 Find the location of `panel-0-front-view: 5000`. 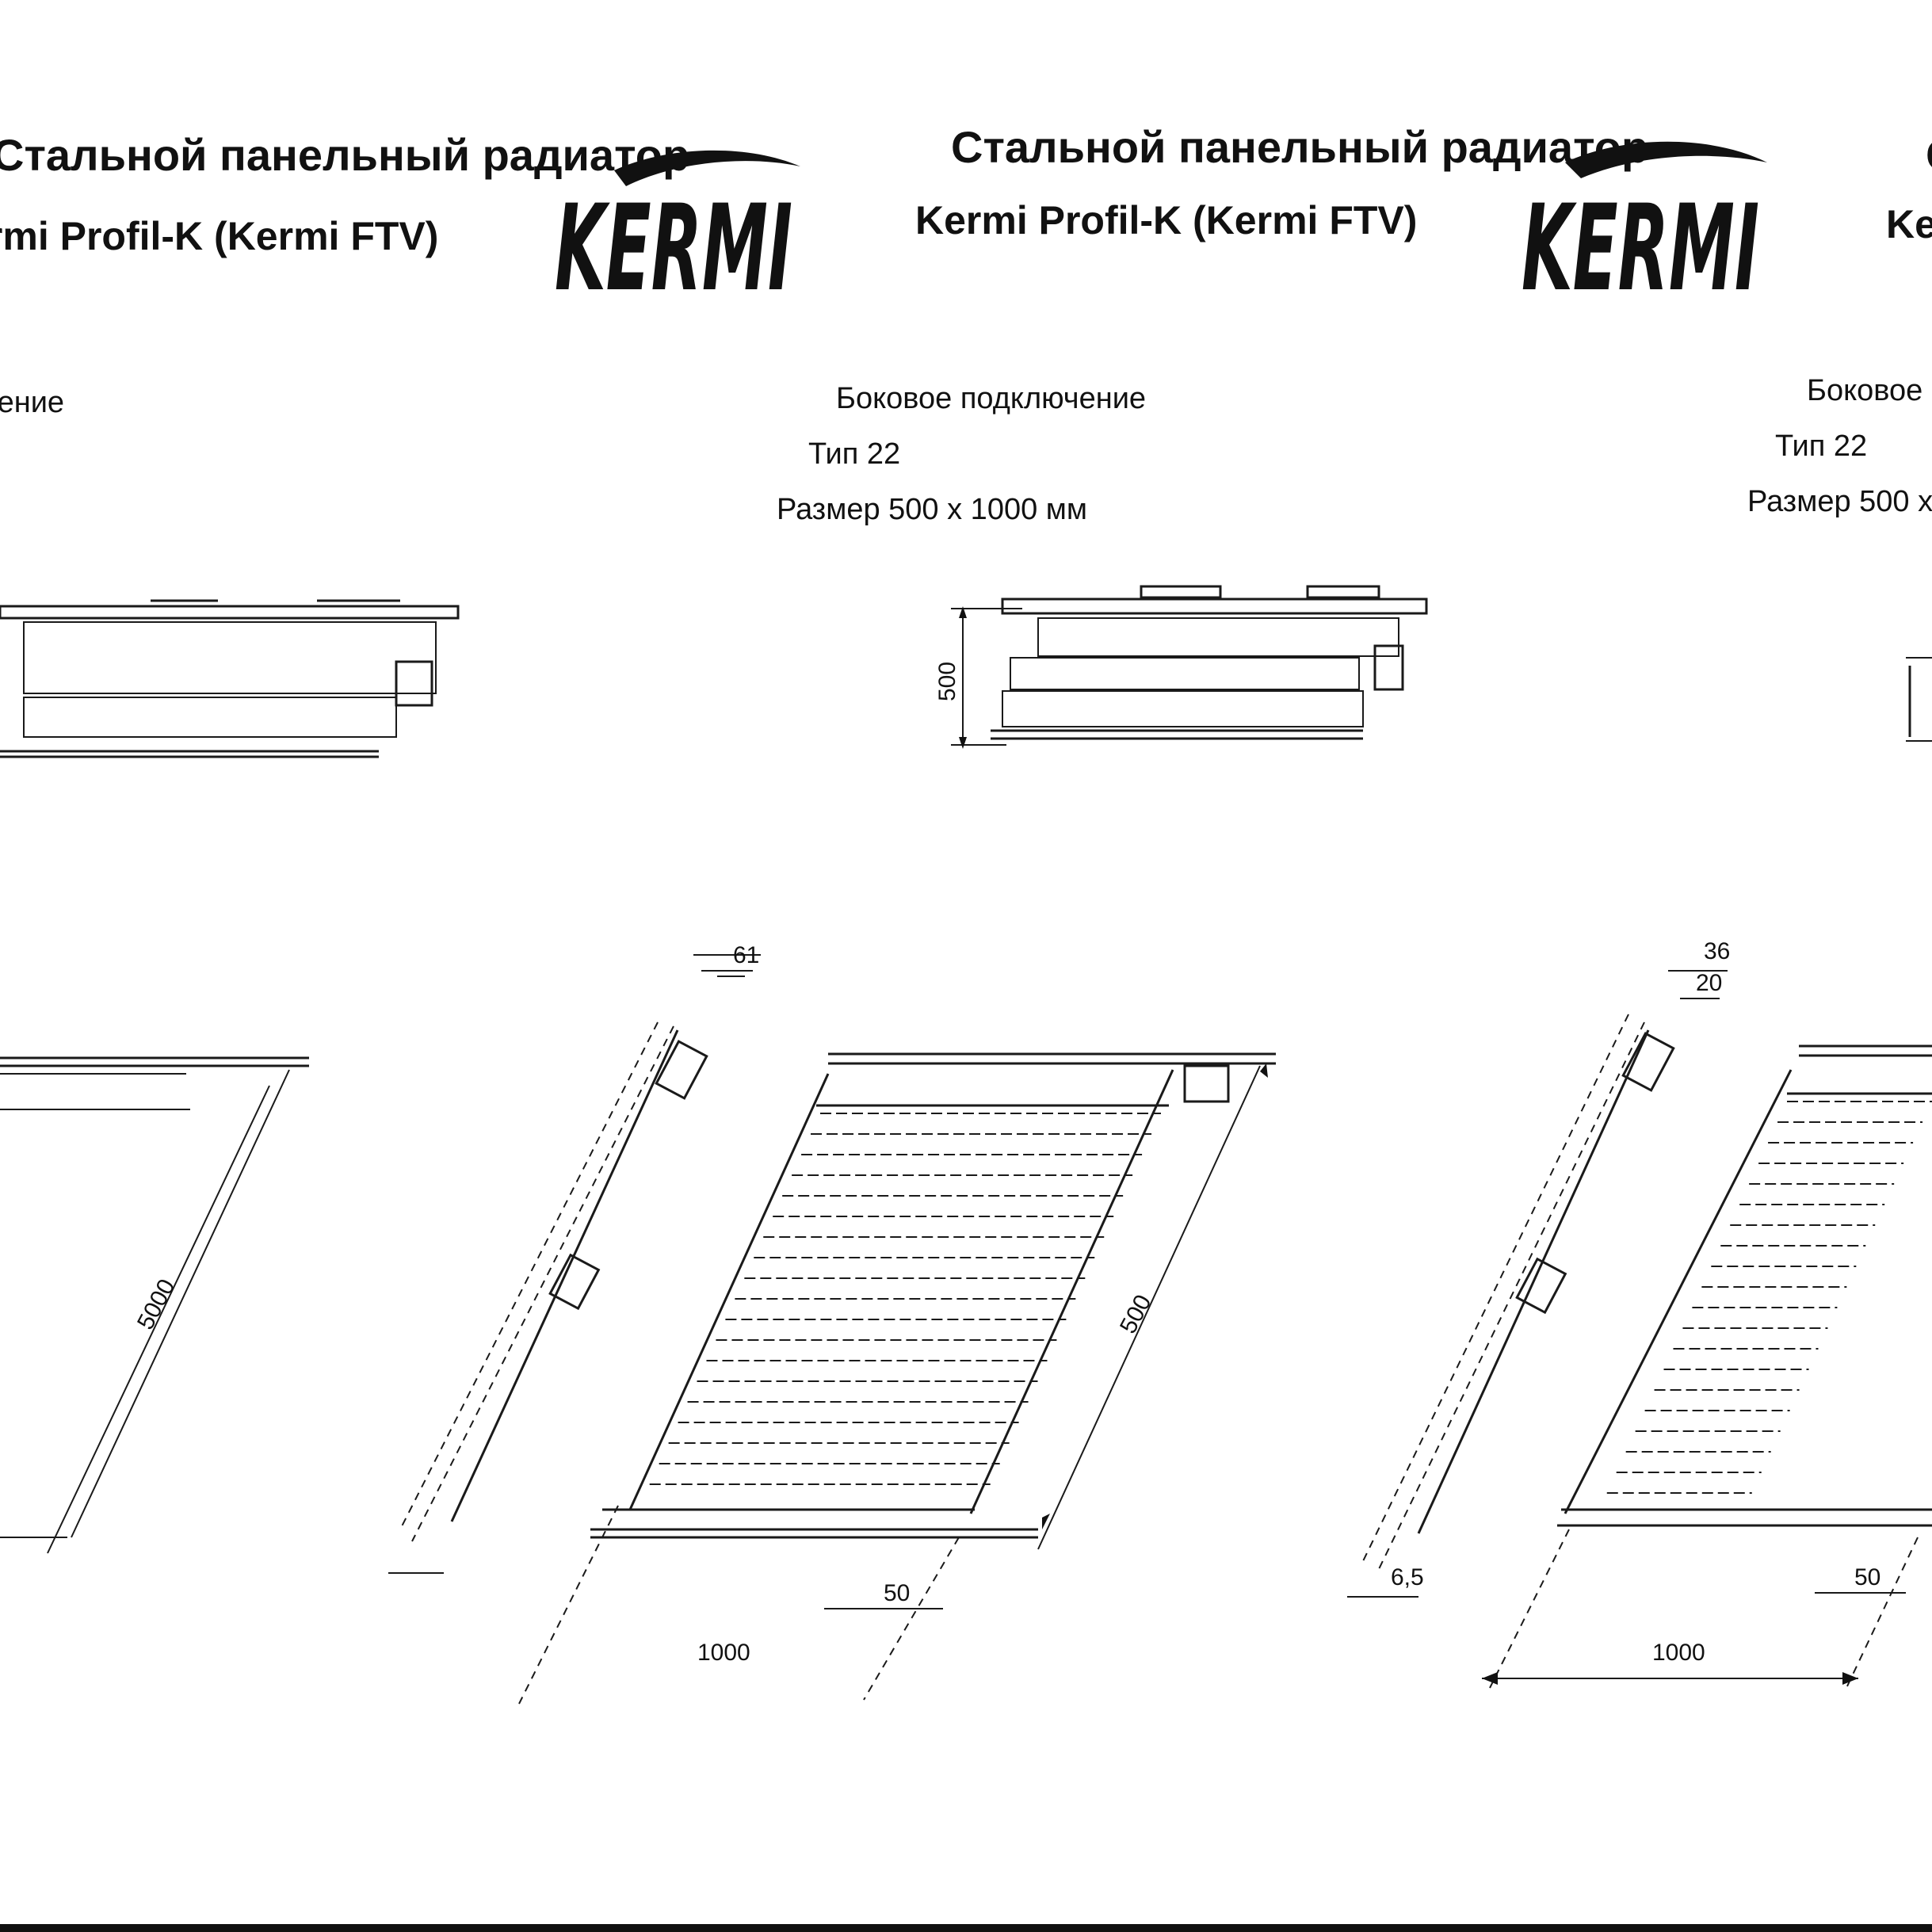

panel-0-front-view: 5000 is located at coordinates (154, 1305).